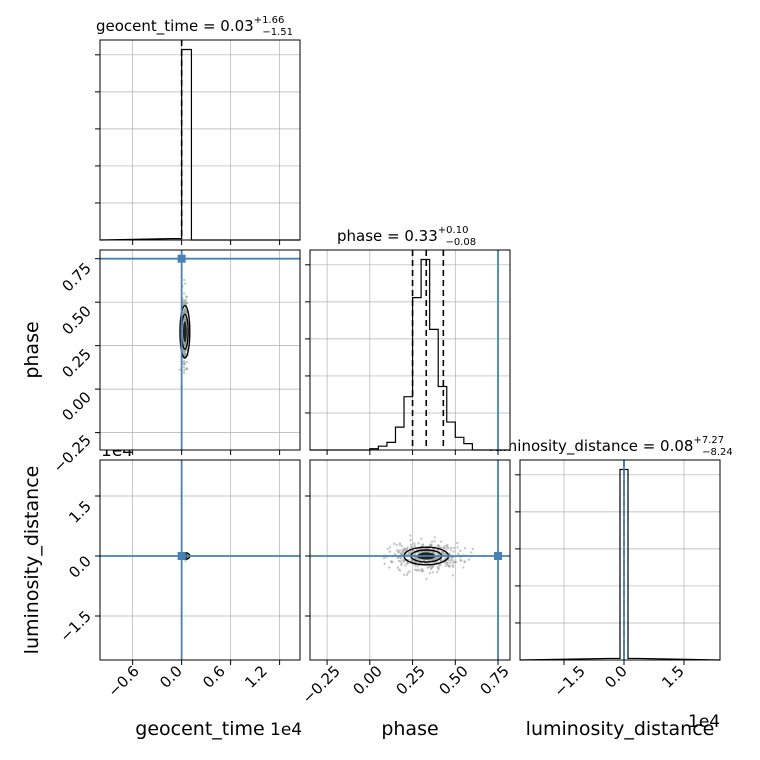 The width and height of the screenshot is (760, 760). What do you see at coordinates (620, 729) in the screenshot?
I see `xlabel-luminosity-distance: luminosity_distance` at bounding box center [620, 729].